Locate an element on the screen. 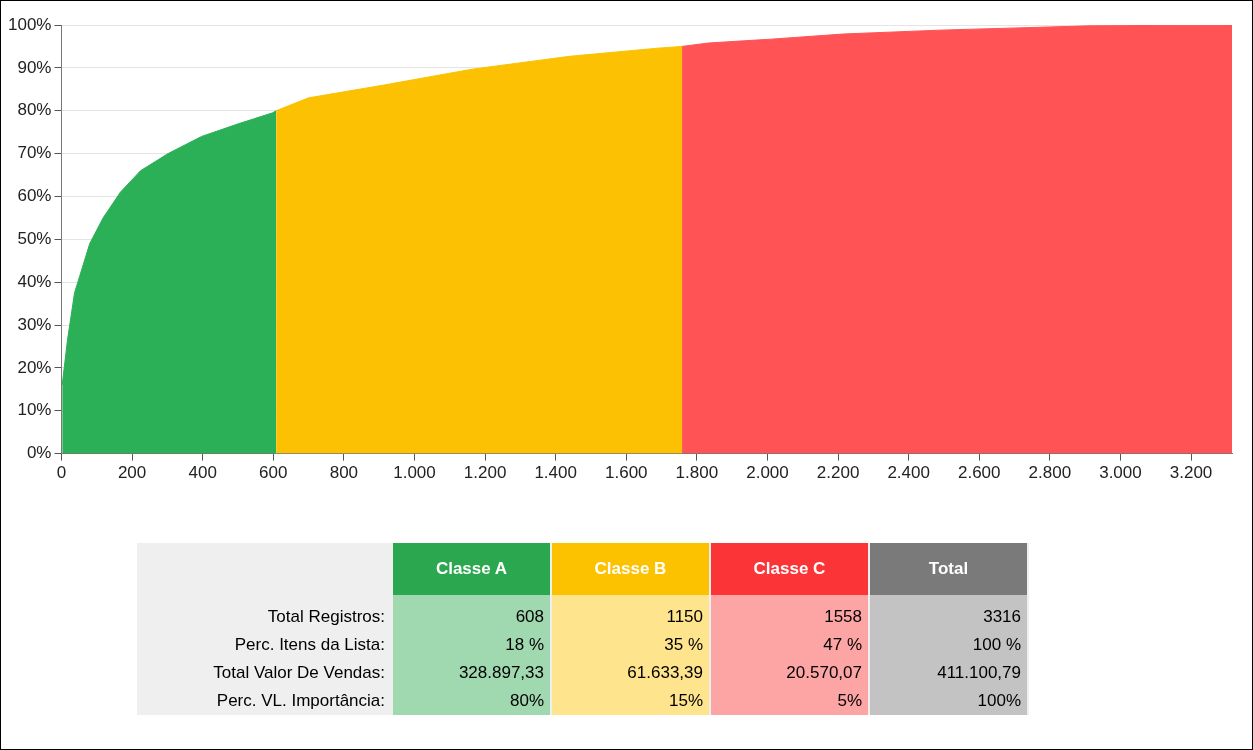 The height and width of the screenshot is (750, 1253). text: 35 % is located at coordinates (683, 644).